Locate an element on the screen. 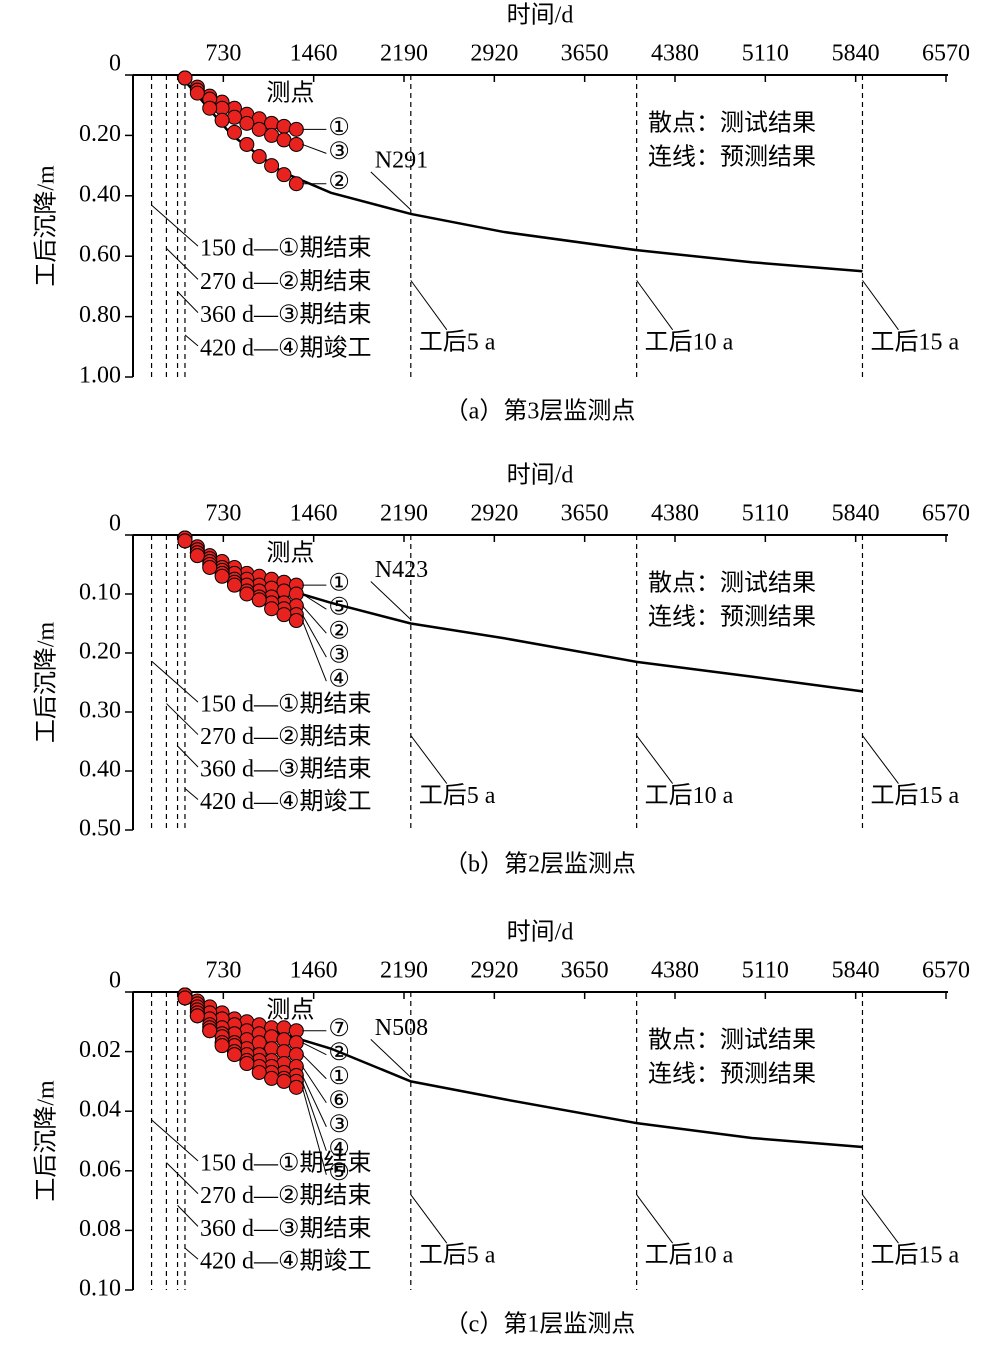 The image size is (1005, 1360). marker-label: 工后5 a is located at coordinates (457, 341).